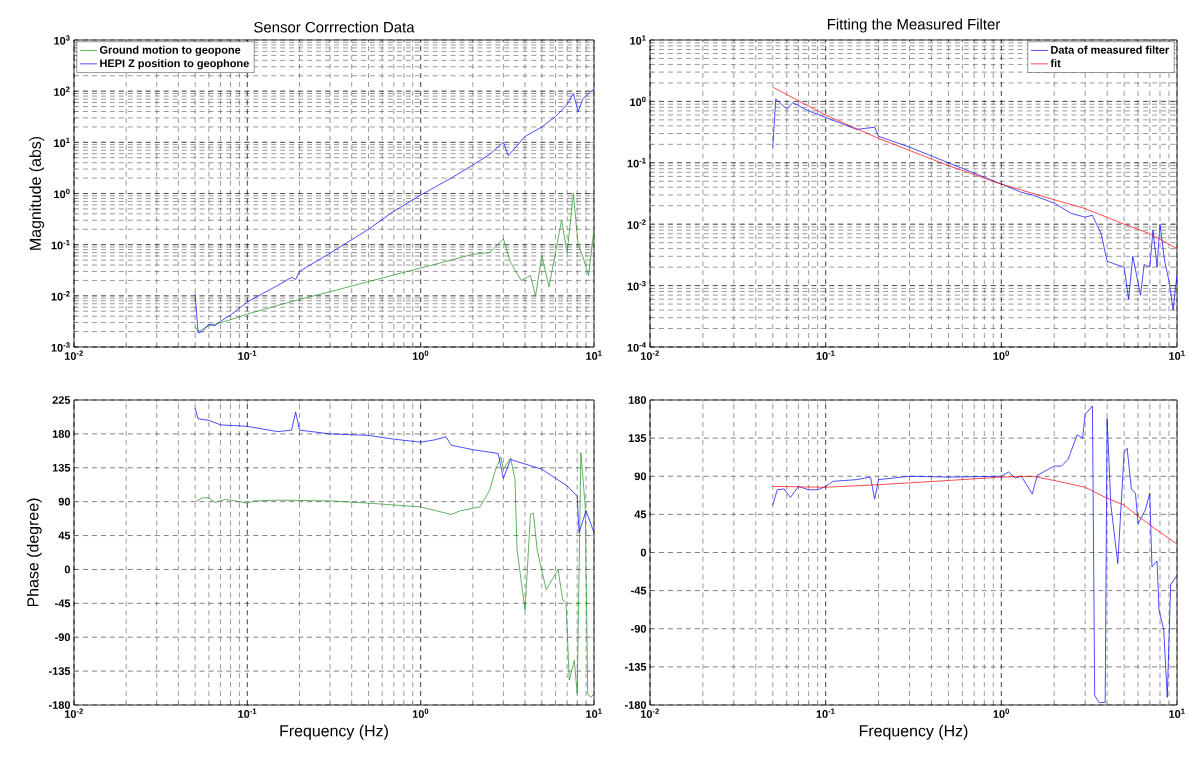  I want to click on chart-title: Fitting the Measured Filter, so click(914, 25).